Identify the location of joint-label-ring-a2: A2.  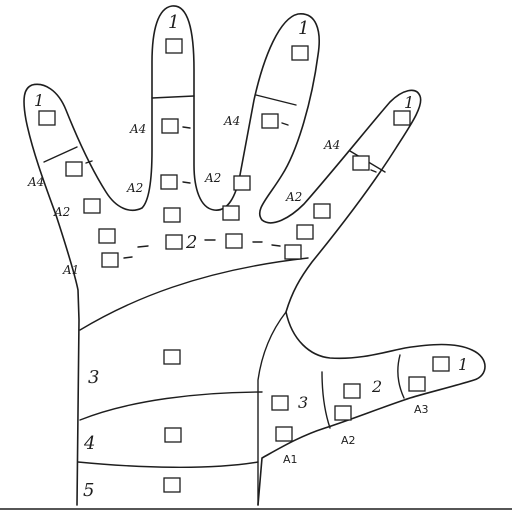
(212, 178).